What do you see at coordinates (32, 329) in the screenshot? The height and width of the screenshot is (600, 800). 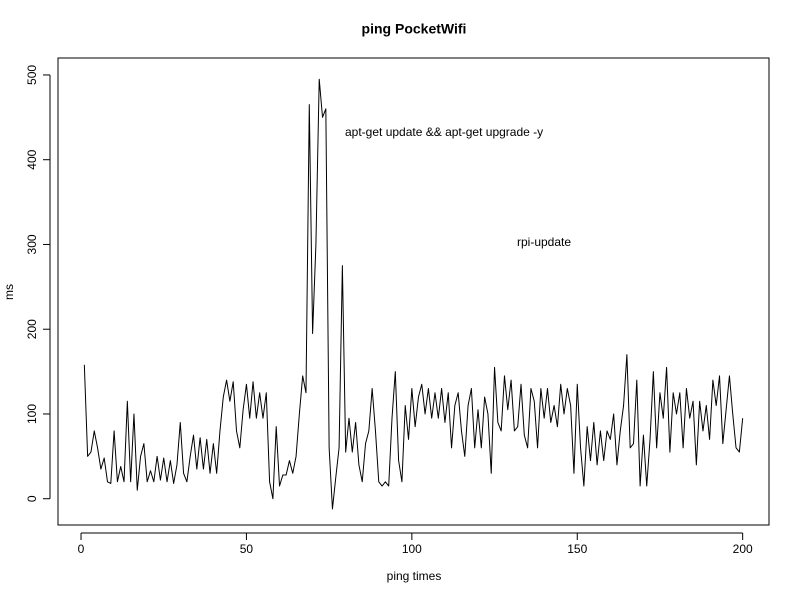 I see `y-tick-label: 200` at bounding box center [32, 329].